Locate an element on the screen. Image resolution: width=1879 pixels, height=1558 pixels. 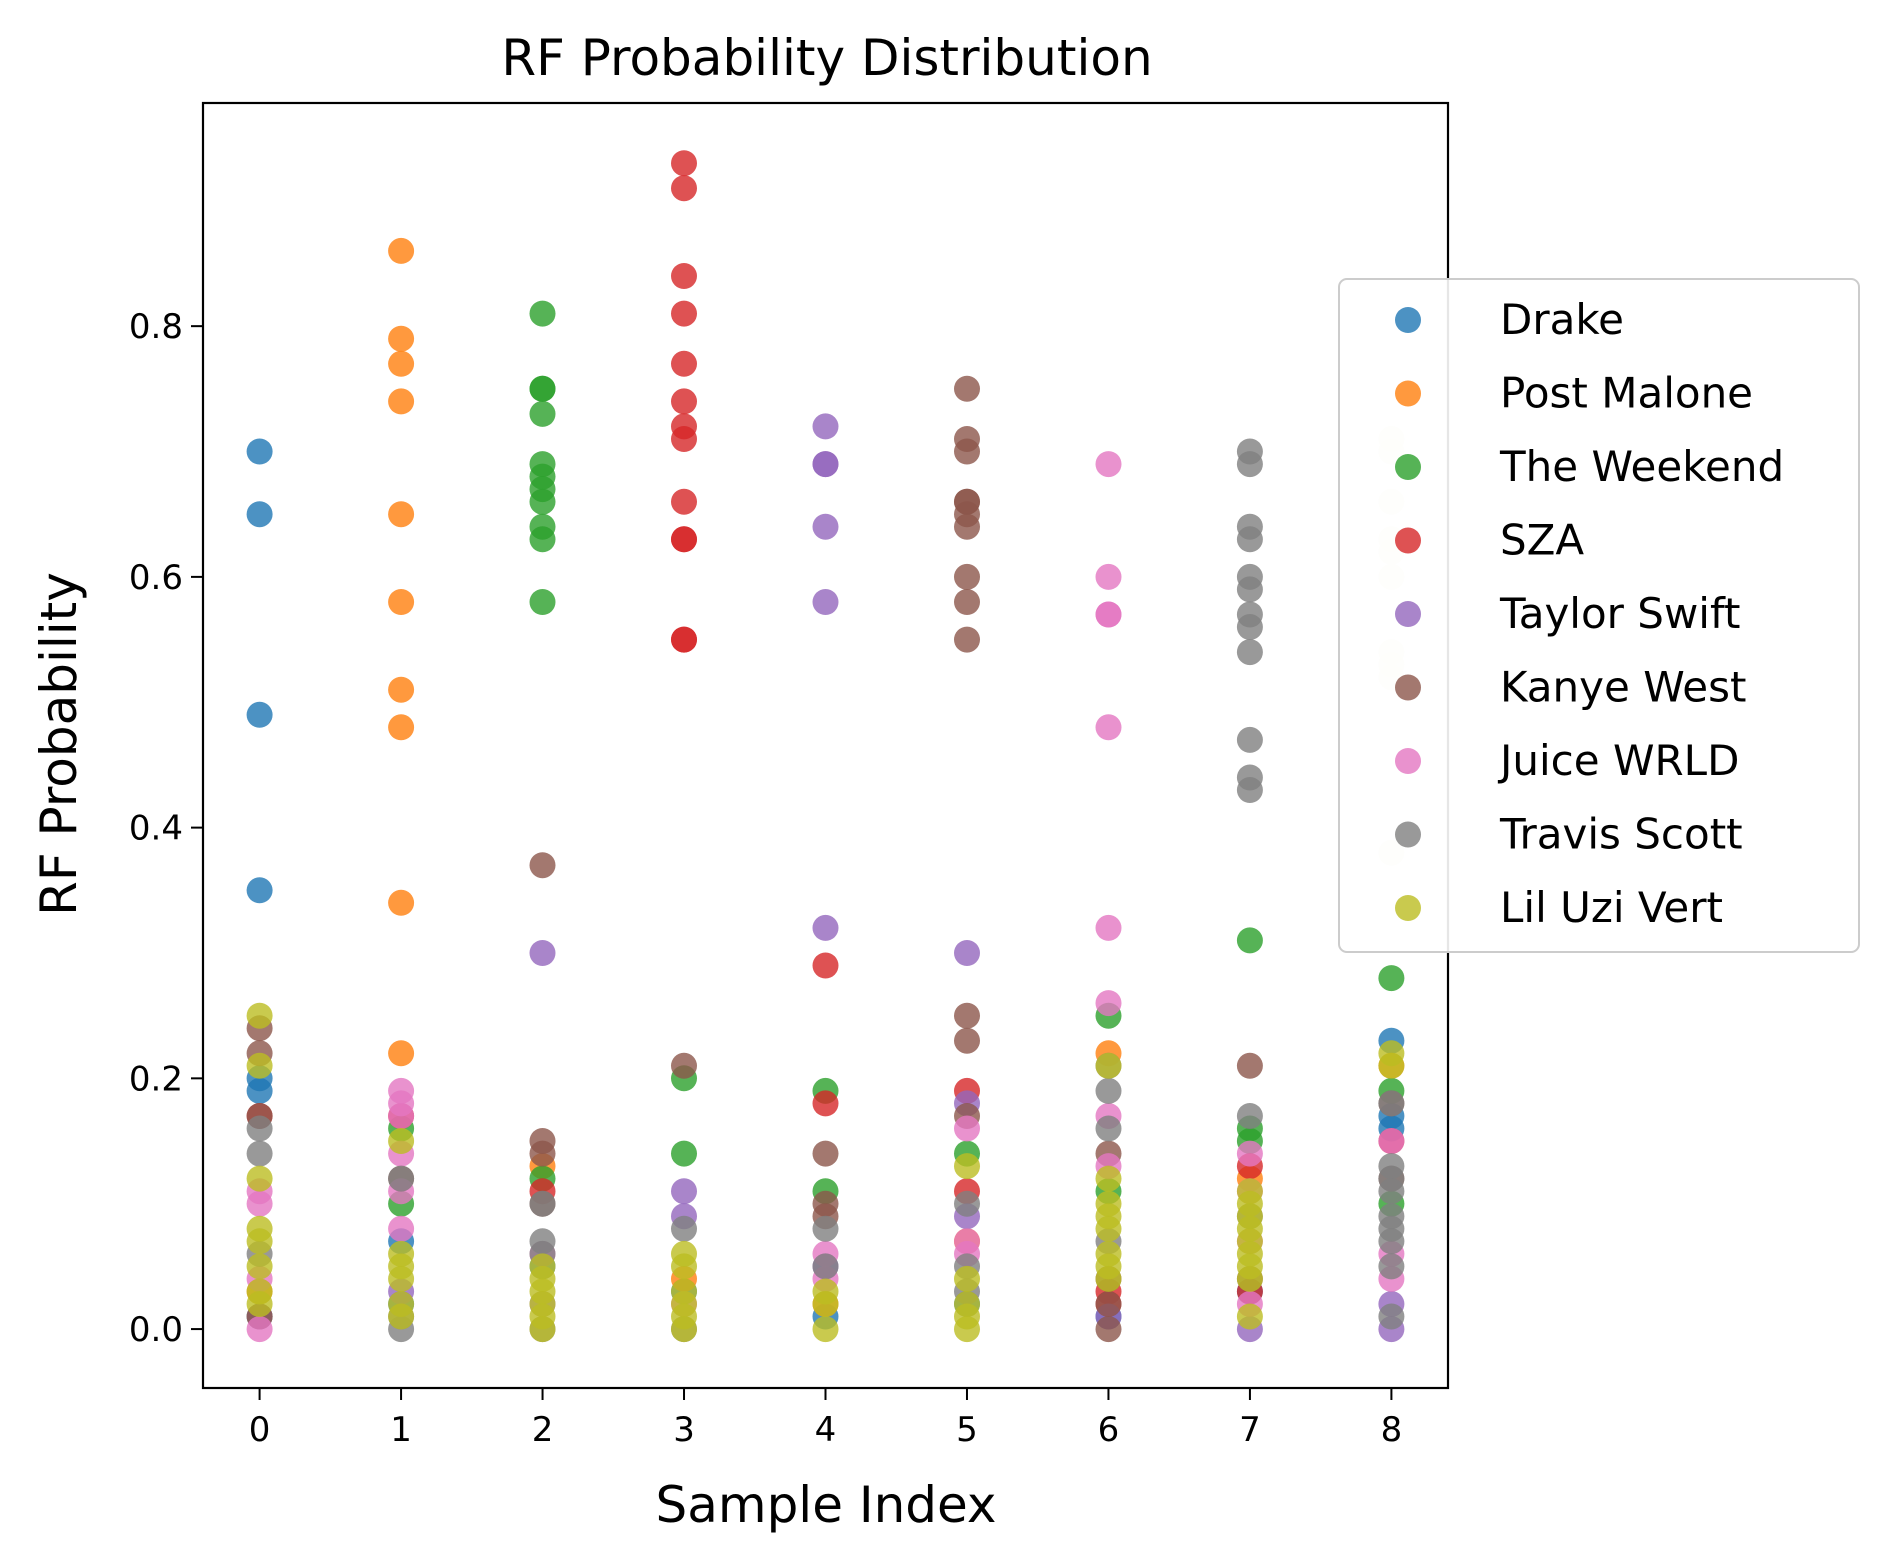
y-tick-label-0: 0.0 is located at coordinates (156, 1330).